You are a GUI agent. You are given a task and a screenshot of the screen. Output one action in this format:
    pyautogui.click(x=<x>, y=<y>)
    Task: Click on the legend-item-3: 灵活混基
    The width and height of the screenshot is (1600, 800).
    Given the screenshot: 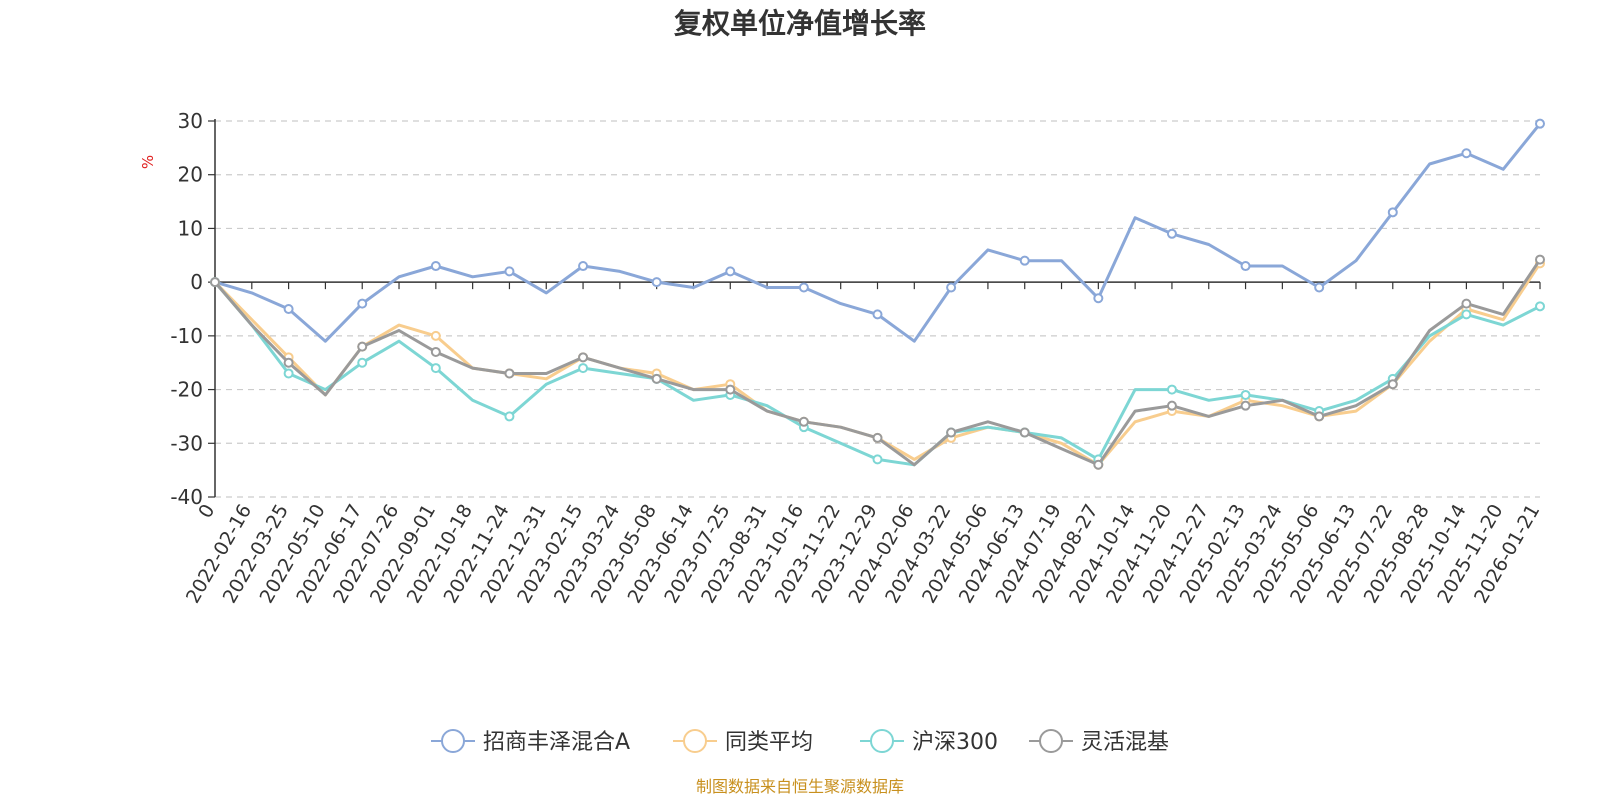 What is the action you would take?
    pyautogui.click(x=1099, y=742)
    